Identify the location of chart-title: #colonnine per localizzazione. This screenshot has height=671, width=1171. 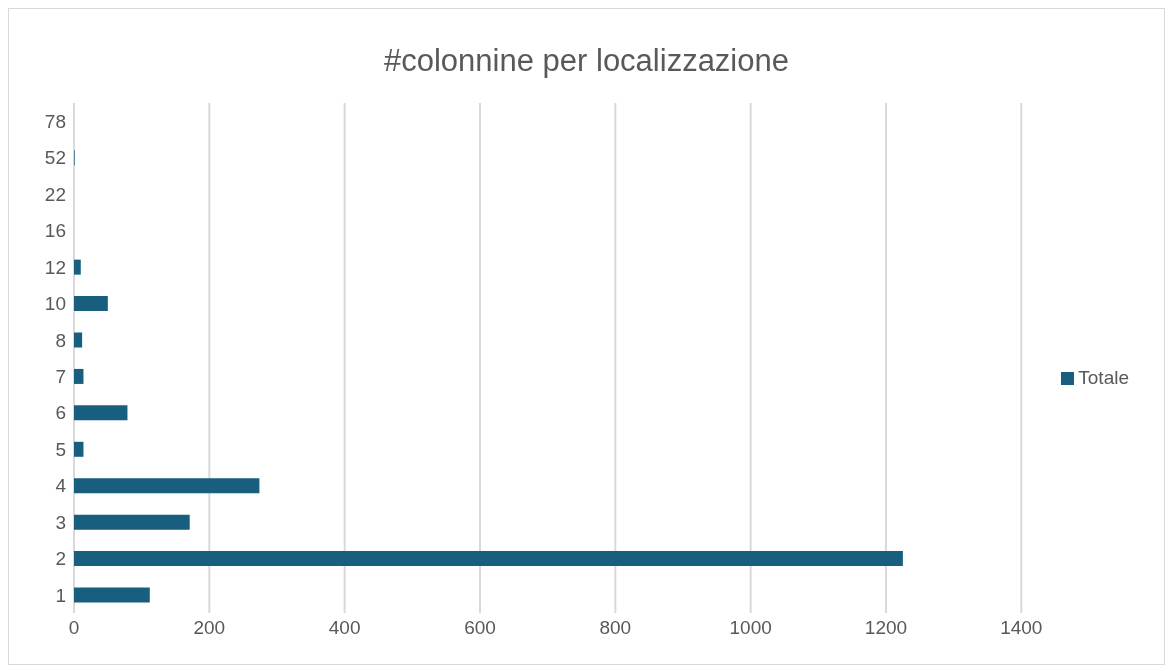
(586, 61).